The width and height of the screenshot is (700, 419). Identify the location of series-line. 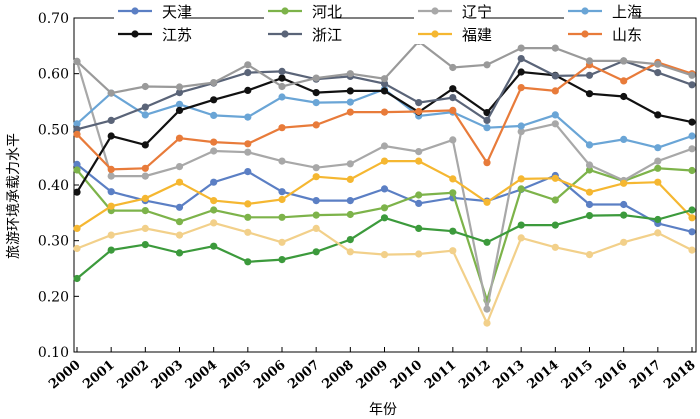
(384, 198).